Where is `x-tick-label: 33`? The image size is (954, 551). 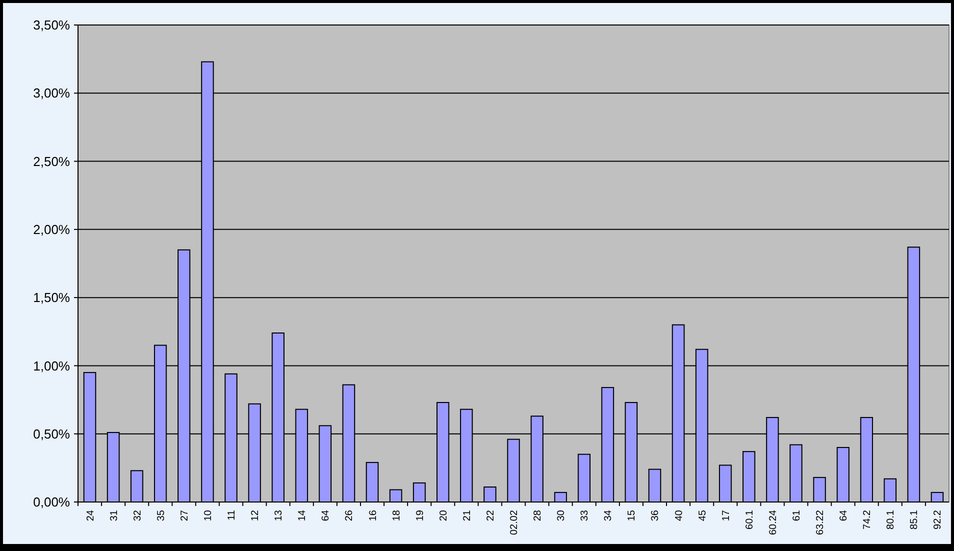 x-tick-label: 33 is located at coordinates (585, 516).